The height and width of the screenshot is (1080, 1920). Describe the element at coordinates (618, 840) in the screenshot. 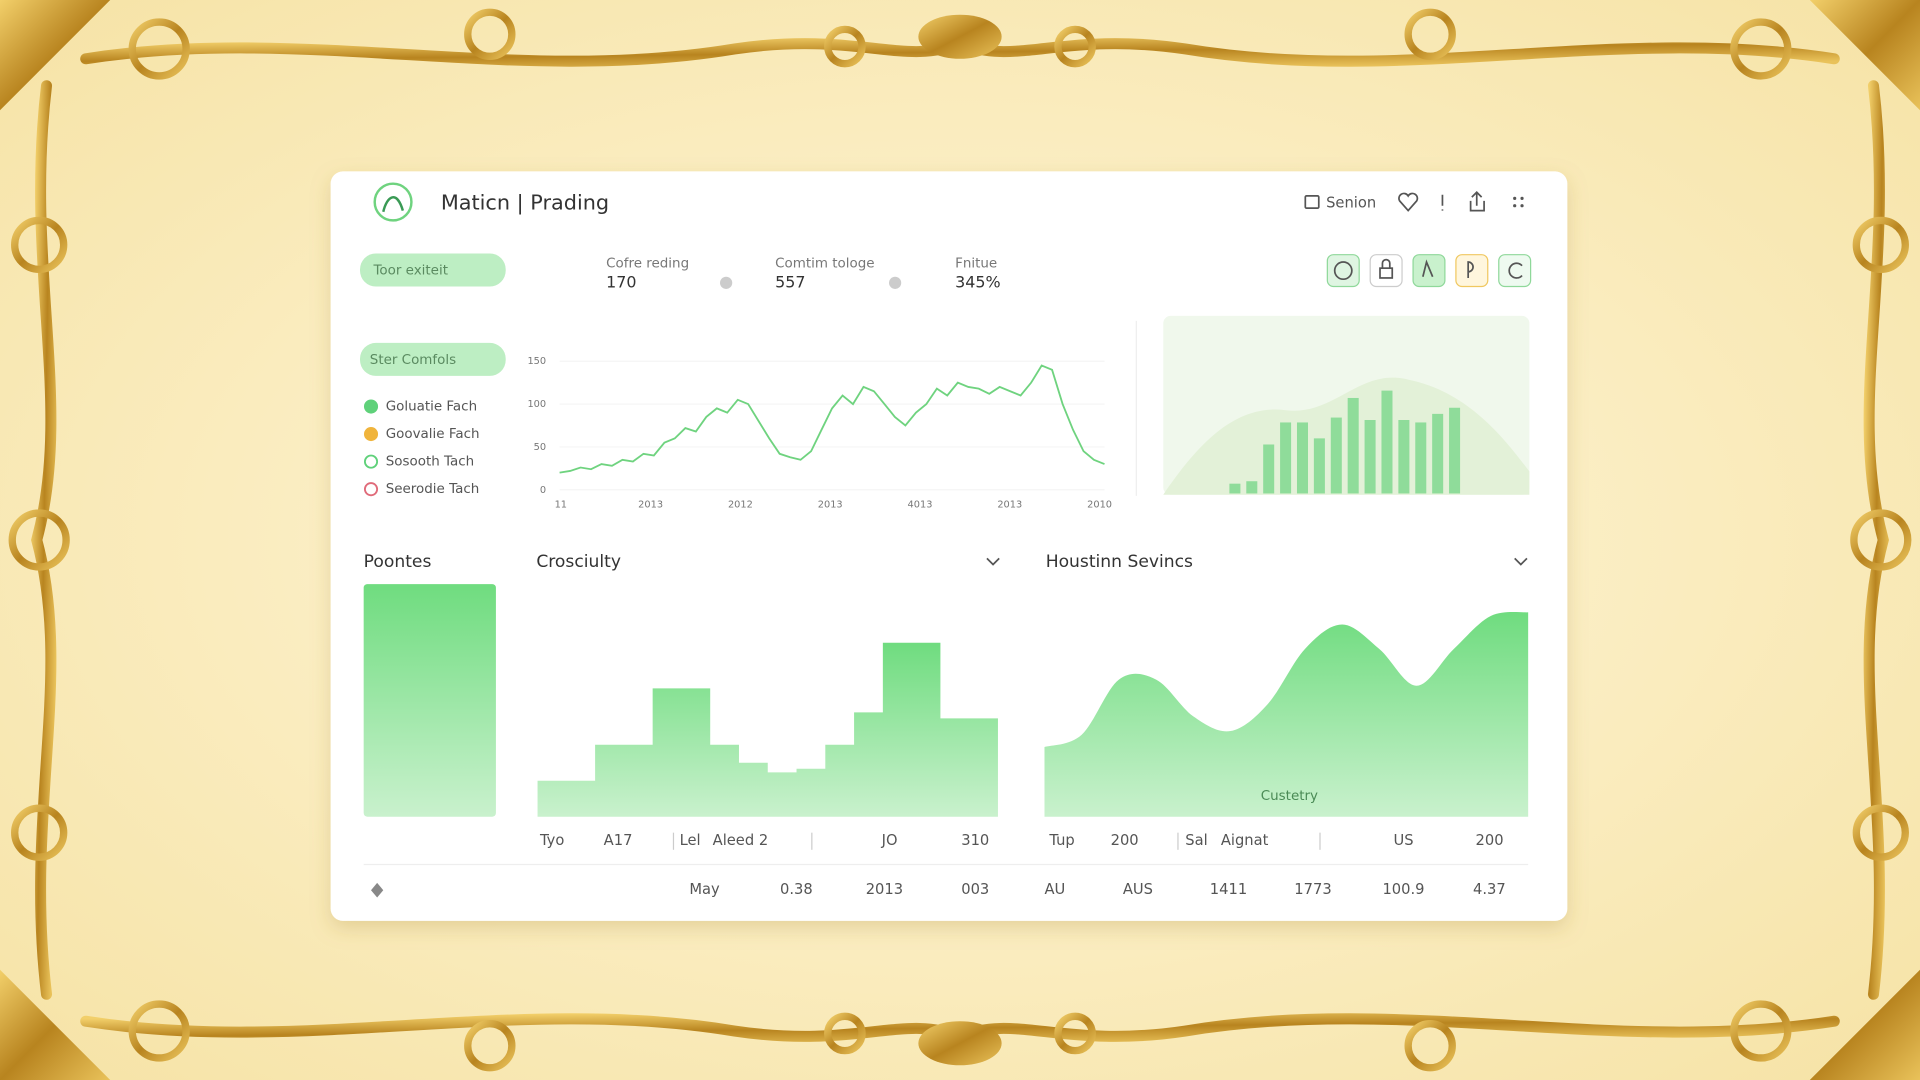

I see `row-cell: A17` at that location.